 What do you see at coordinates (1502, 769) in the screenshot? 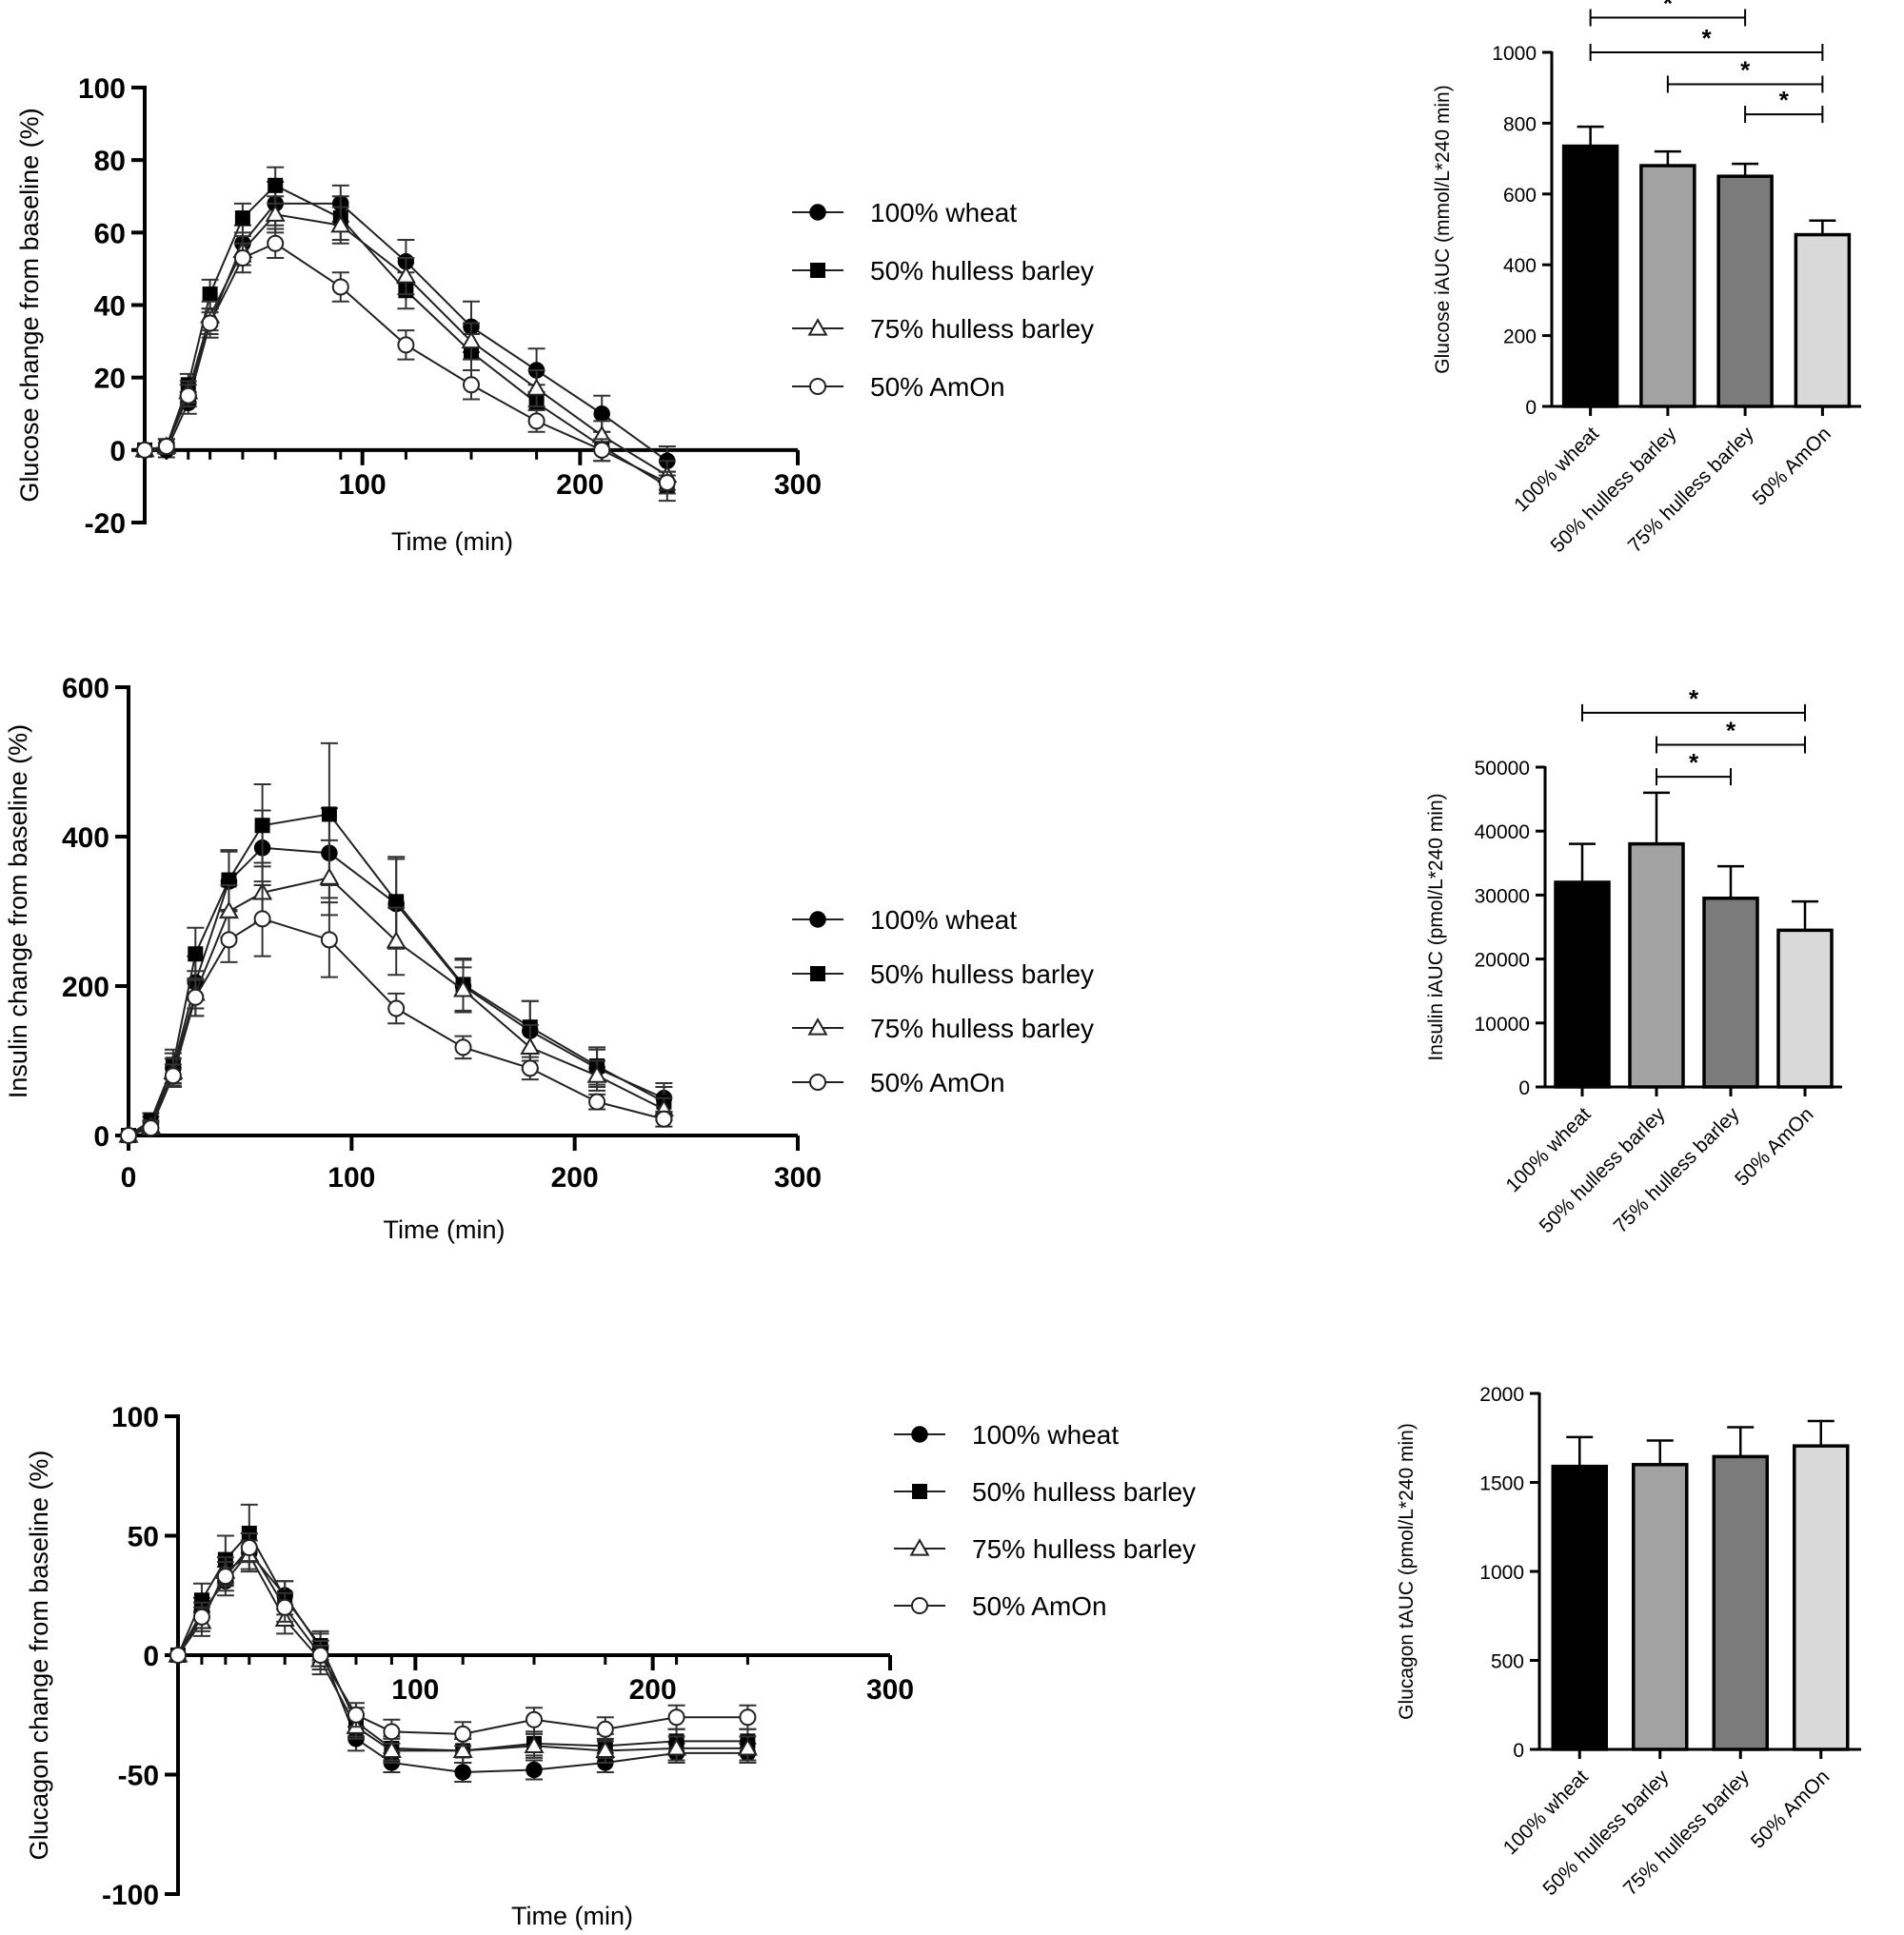
I see `insulin-bar-y-tick-label: 50000` at bounding box center [1502, 769].